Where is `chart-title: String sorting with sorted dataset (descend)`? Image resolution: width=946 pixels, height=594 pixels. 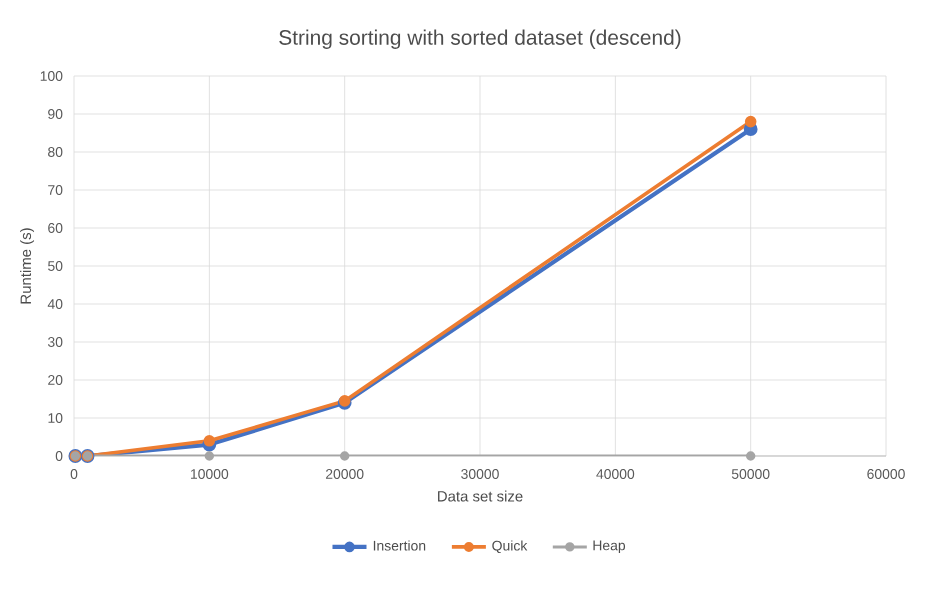
chart-title: String sorting with sorted dataset (descend) is located at coordinates (480, 39).